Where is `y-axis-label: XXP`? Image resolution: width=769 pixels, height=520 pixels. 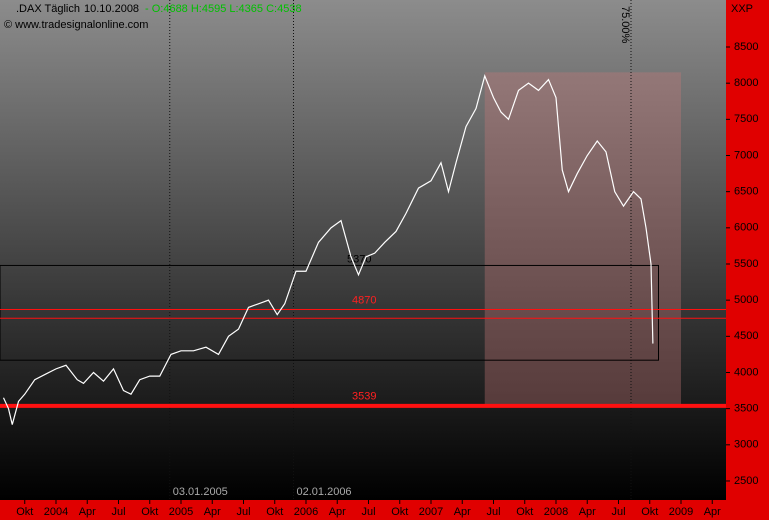 y-axis-label: XXP is located at coordinates (742, 9).